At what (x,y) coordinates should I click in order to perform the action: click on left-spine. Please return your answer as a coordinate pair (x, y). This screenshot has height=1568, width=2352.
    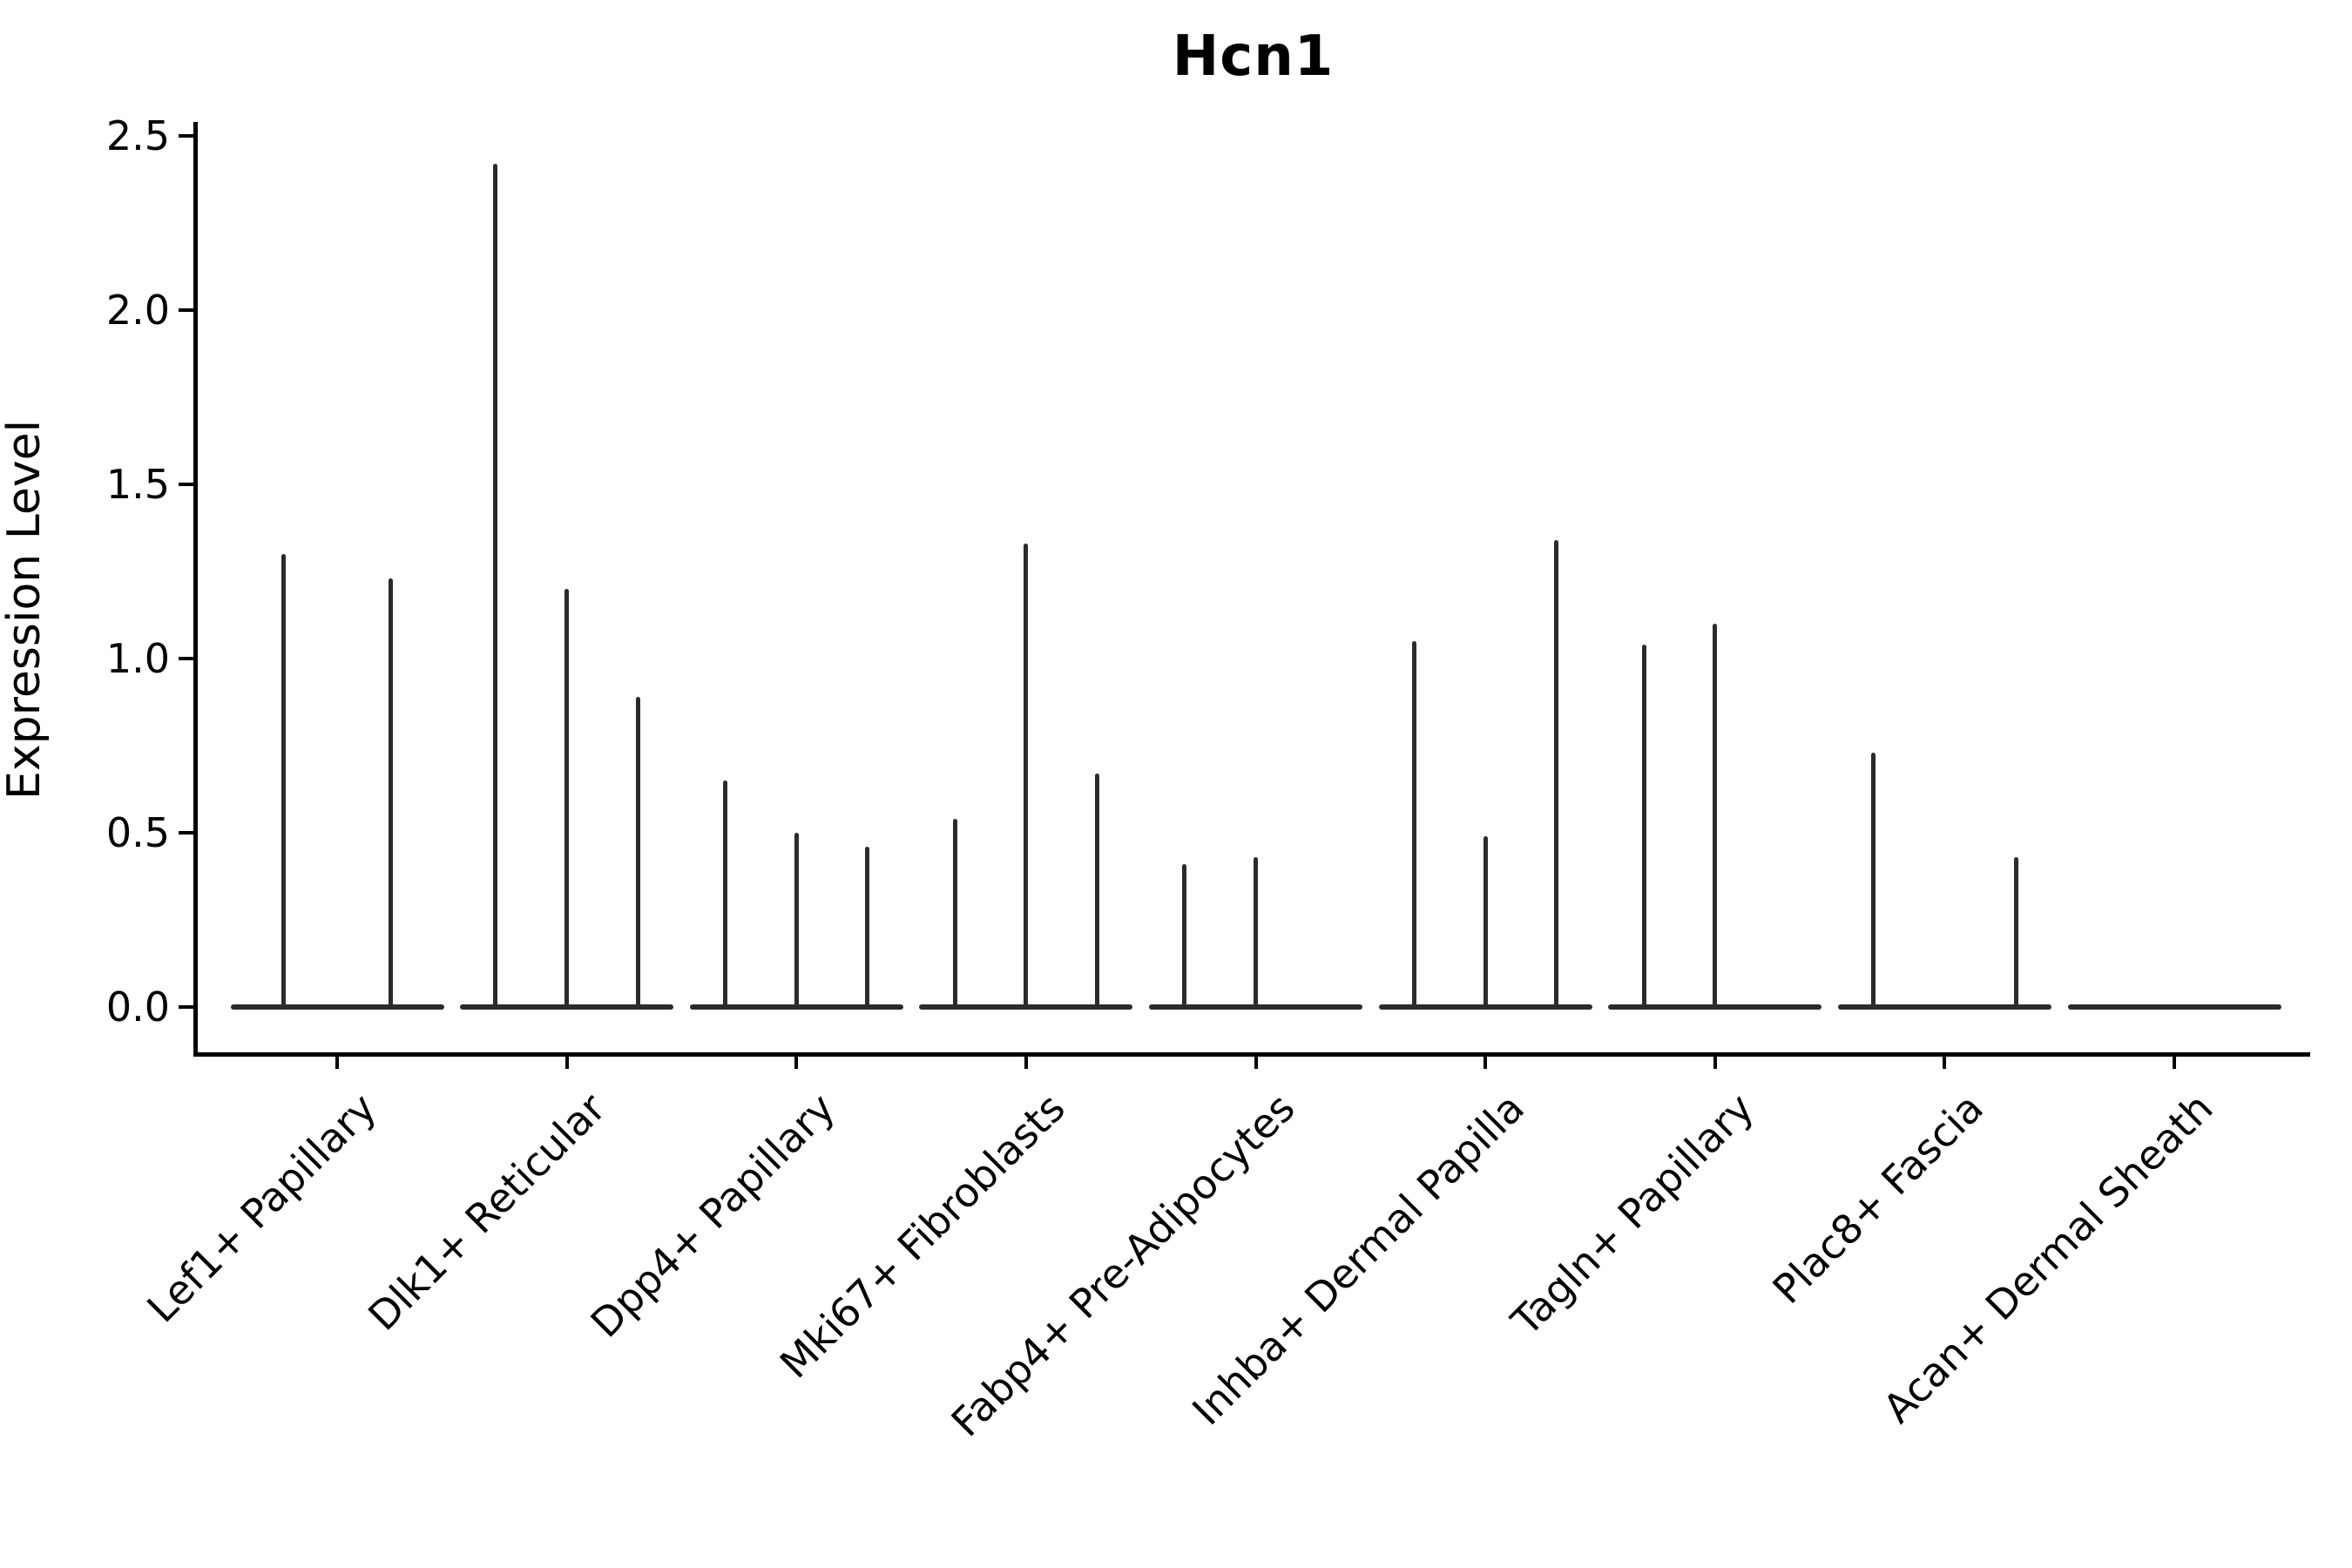
    Looking at the image, I should click on (195, 589).